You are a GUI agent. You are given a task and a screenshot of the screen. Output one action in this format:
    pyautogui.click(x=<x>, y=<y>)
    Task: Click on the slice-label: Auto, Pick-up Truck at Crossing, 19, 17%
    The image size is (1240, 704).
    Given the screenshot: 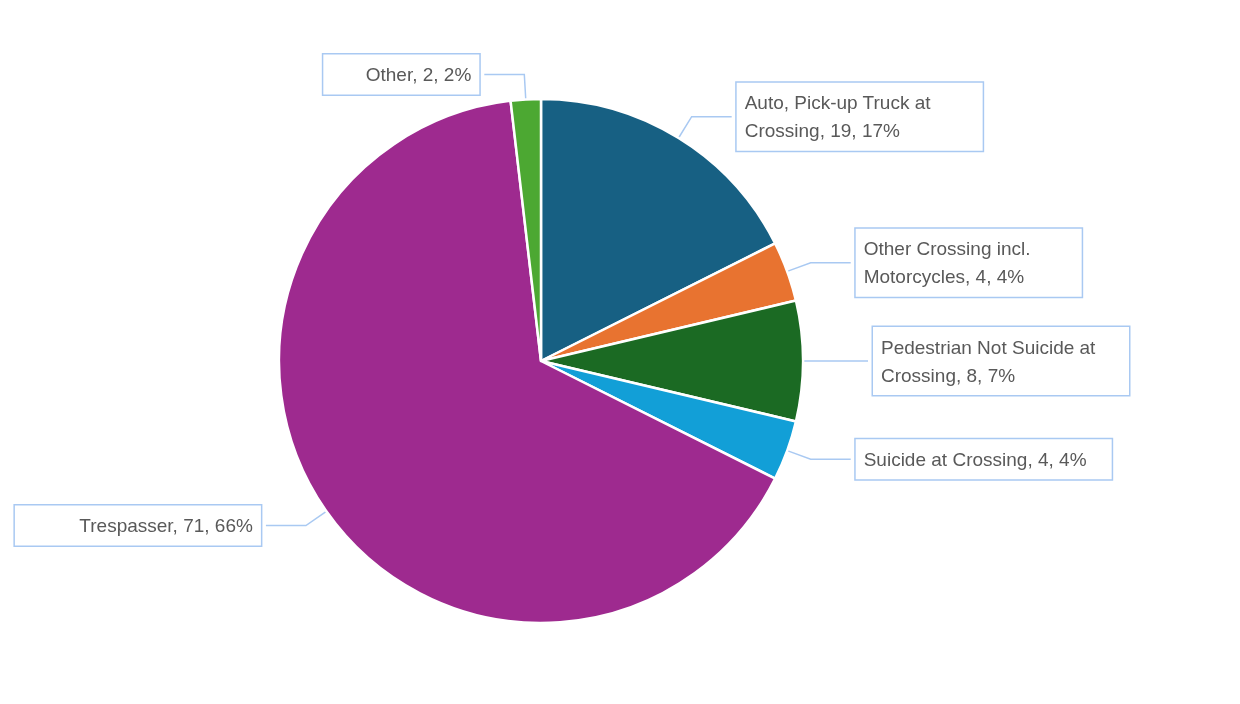 What is the action you would take?
    pyautogui.click(x=840, y=117)
    